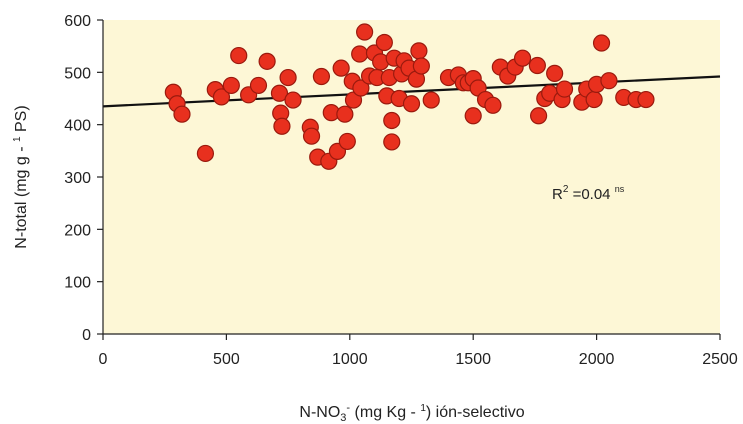 The width and height of the screenshot is (743, 424). Describe the element at coordinates (226, 359) in the screenshot. I see `x-tick-label: 500` at that location.